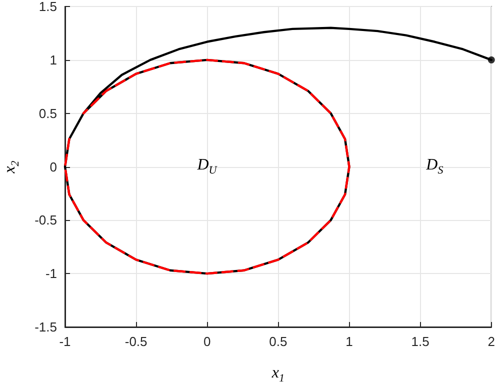 This screenshot has height=387, width=498. What do you see at coordinates (278, 341) in the screenshot?
I see `x-tick-label: 0.5` at bounding box center [278, 341].